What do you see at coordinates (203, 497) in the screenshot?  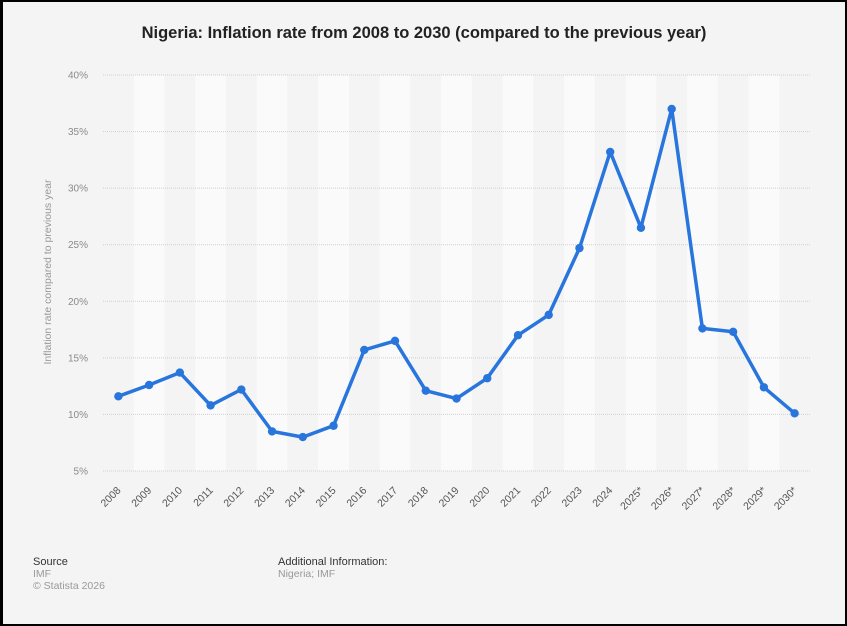 I see `x-tick-label: 2011` at bounding box center [203, 497].